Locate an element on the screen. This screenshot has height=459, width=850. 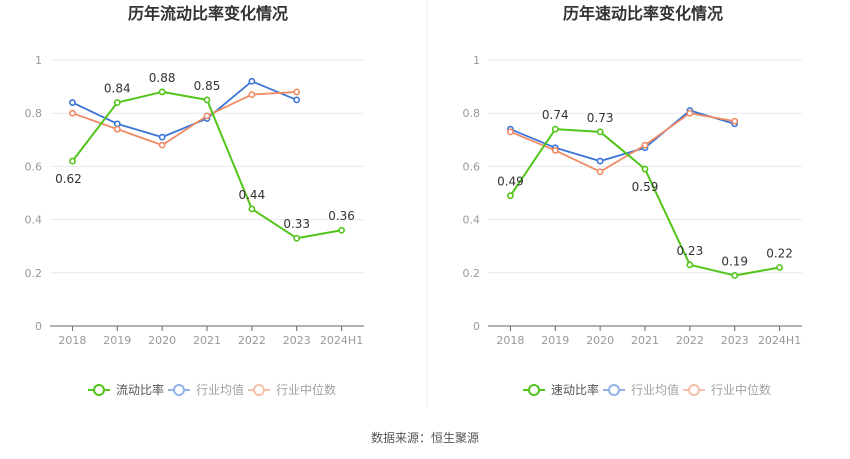
legend-item-1: 流动比率 is located at coordinates (126, 389).